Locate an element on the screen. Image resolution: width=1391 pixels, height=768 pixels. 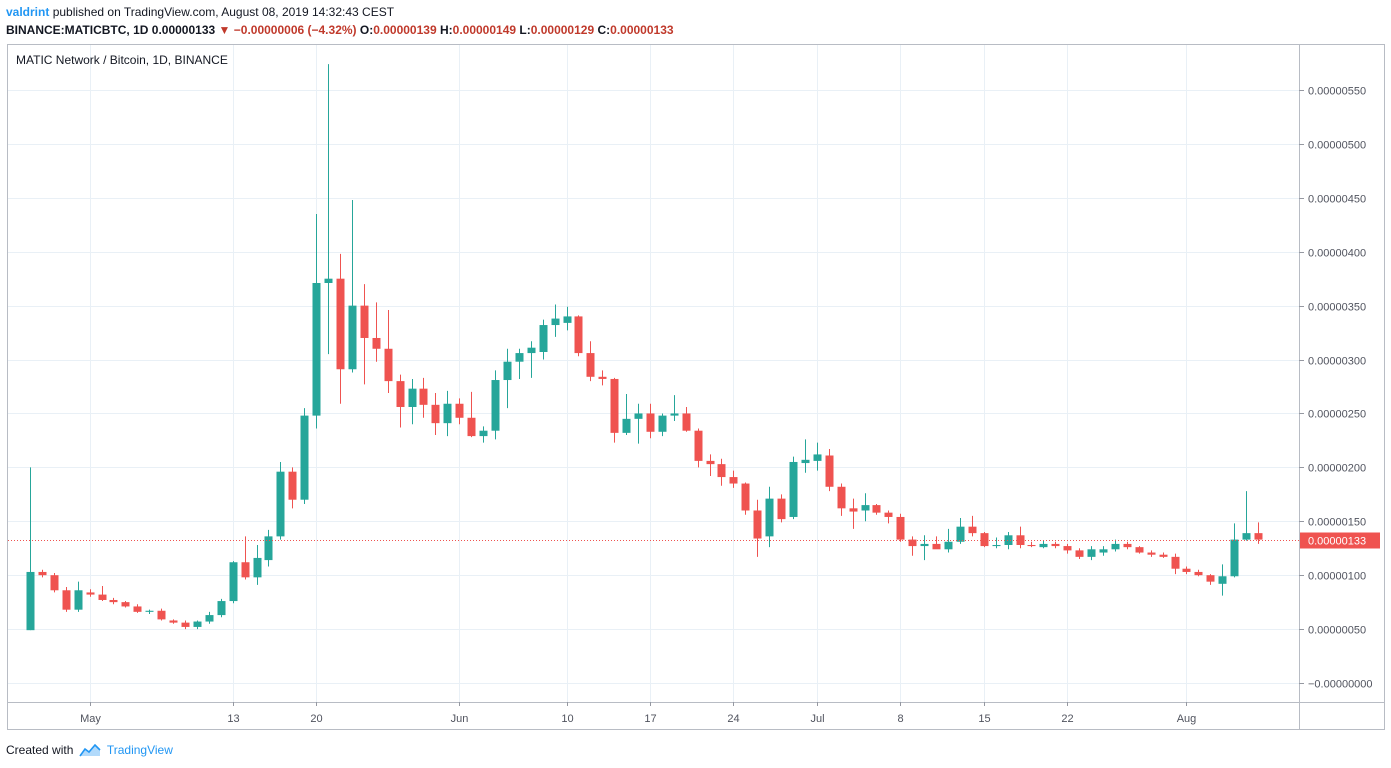
x-tick-label: May is located at coordinates (90, 719).